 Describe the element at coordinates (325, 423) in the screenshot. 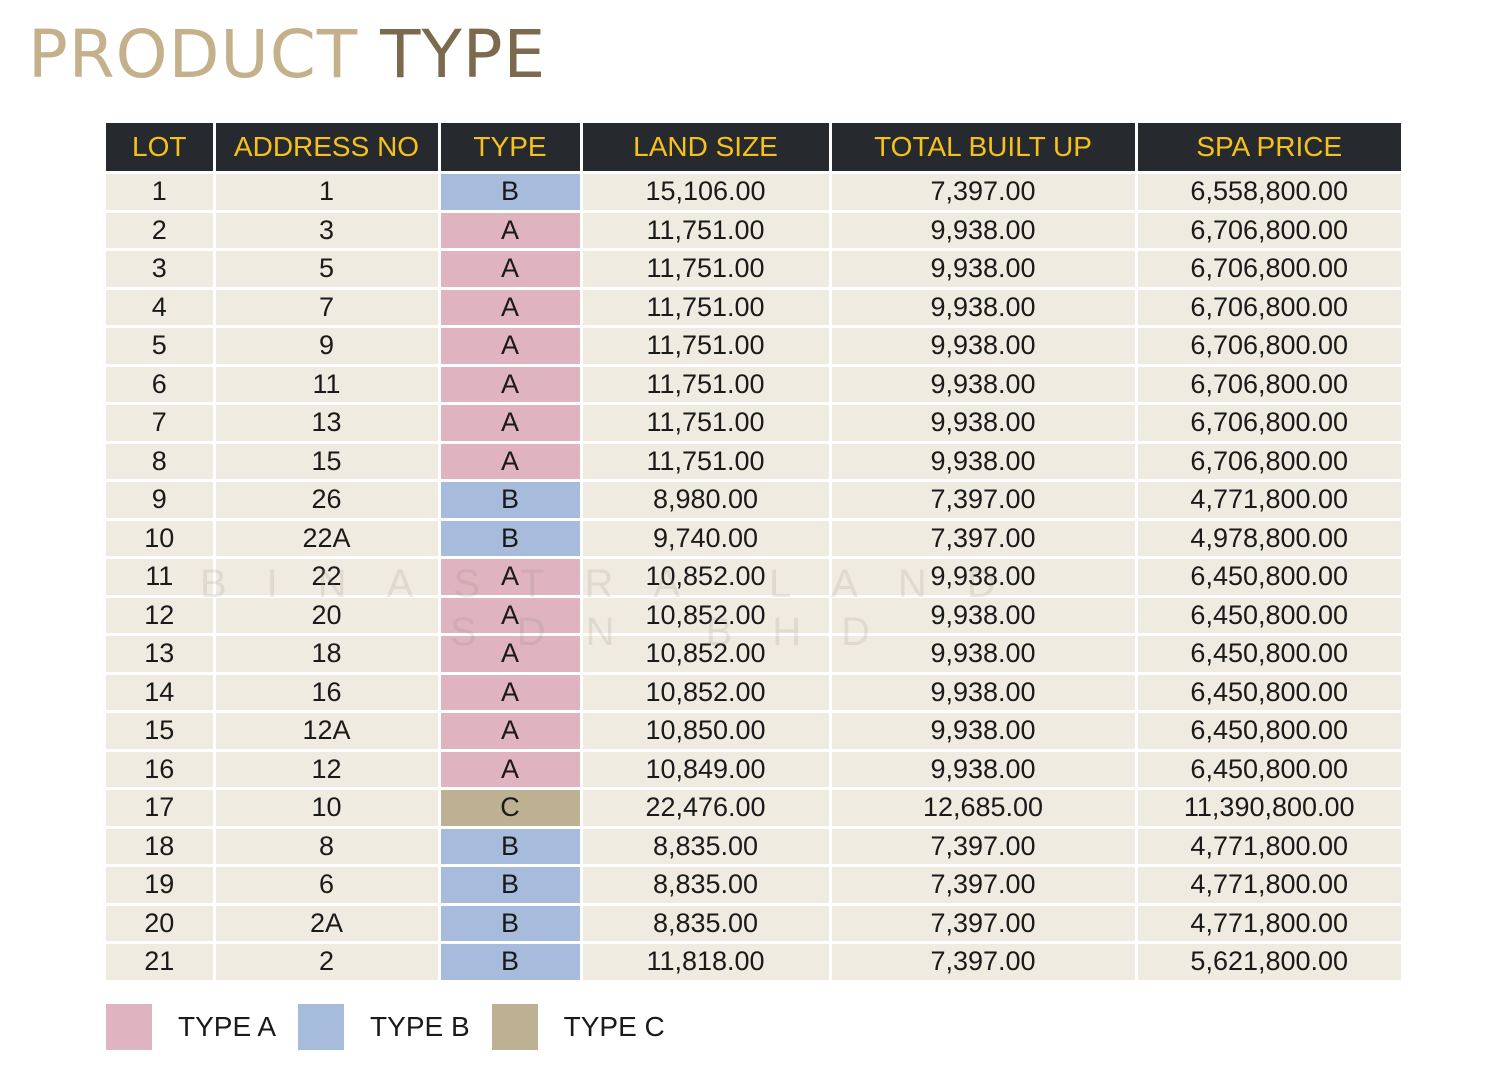

I see `address-no-cell: 13` at that location.